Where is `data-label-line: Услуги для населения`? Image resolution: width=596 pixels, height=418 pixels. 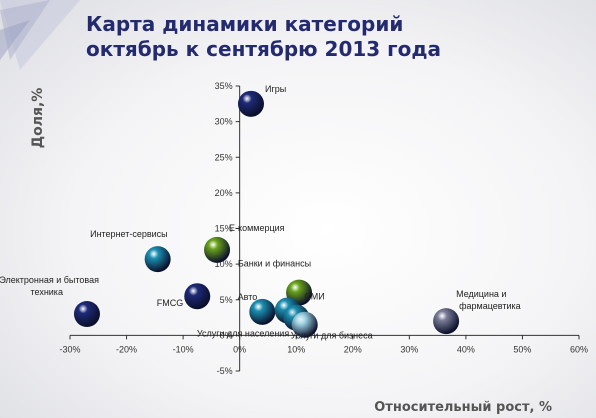 data-label-line: Услуги для населения is located at coordinates (243, 334).